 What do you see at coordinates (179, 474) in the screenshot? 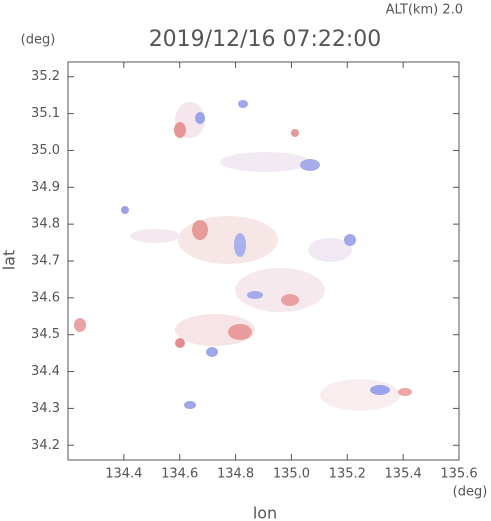
I see `x-tick-label: 134.6` at bounding box center [179, 474].